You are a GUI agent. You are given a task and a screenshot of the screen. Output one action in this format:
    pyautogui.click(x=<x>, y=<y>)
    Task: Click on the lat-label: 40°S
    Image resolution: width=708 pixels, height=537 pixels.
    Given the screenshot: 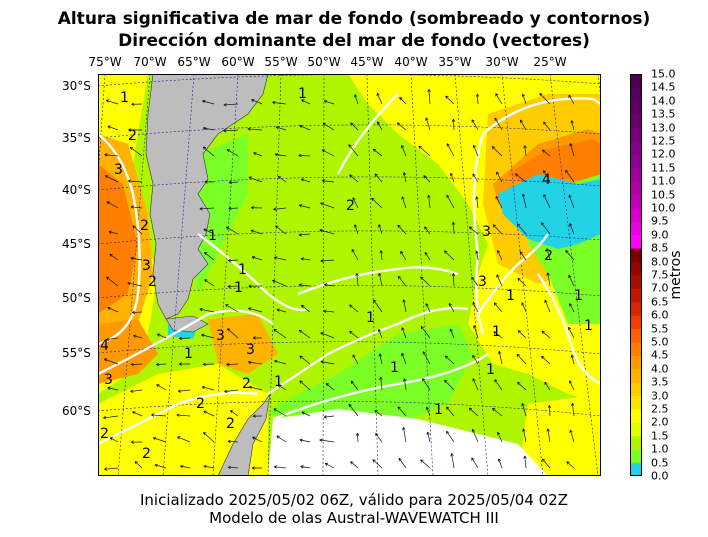 What is the action you would take?
    pyautogui.click(x=76, y=190)
    